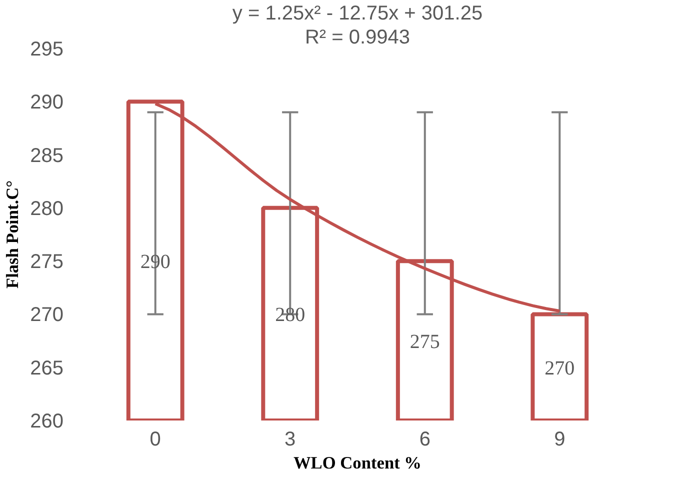 This screenshot has height=485, width=680. I want to click on data-label: 270, so click(559, 368).